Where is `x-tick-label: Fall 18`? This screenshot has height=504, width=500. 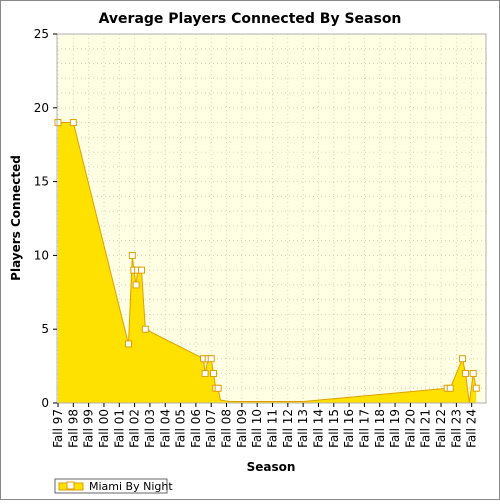
x-tick-label: Fall 18 is located at coordinates (380, 428).